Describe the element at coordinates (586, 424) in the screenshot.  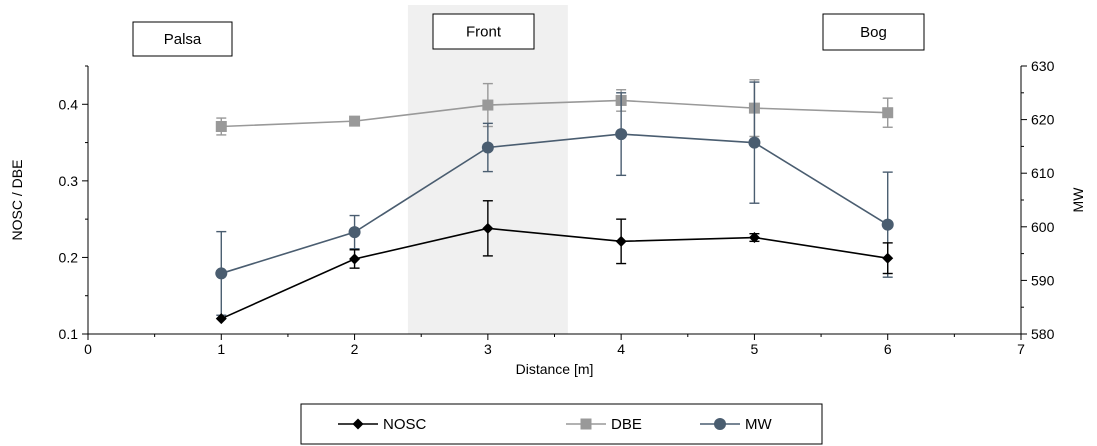
I see `legend-marker-dbe` at that location.